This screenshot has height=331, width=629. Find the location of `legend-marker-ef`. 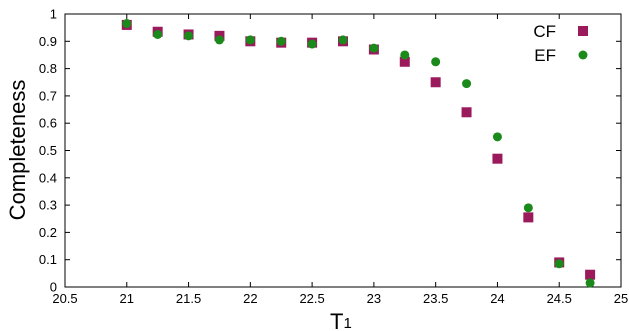

legend-marker-ef is located at coordinates (583, 55).